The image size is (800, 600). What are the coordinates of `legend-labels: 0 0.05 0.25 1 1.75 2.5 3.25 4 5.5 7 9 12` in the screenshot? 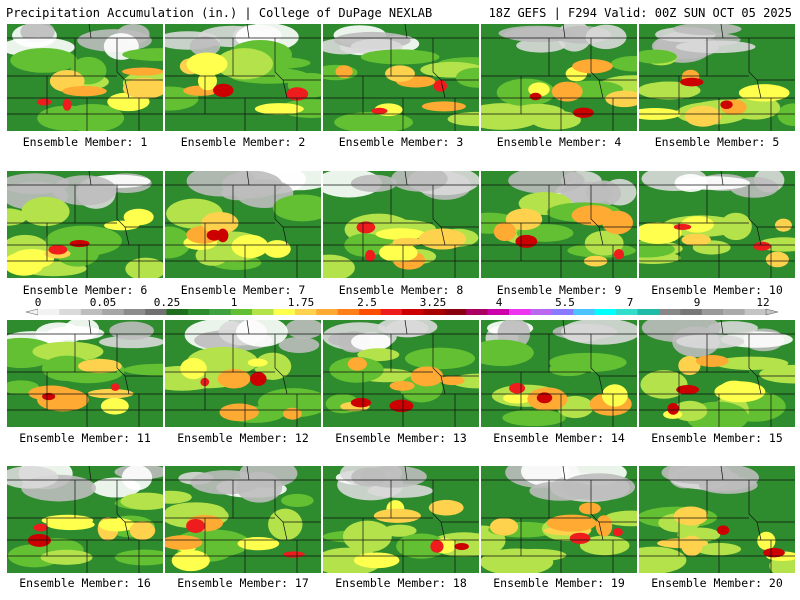 It's located at (400, 302).